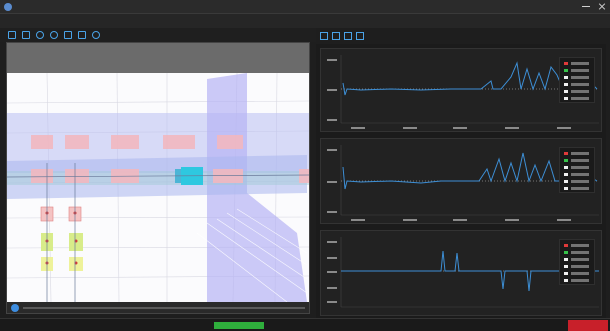  I want to click on plot-3-legend, so click(577, 262).